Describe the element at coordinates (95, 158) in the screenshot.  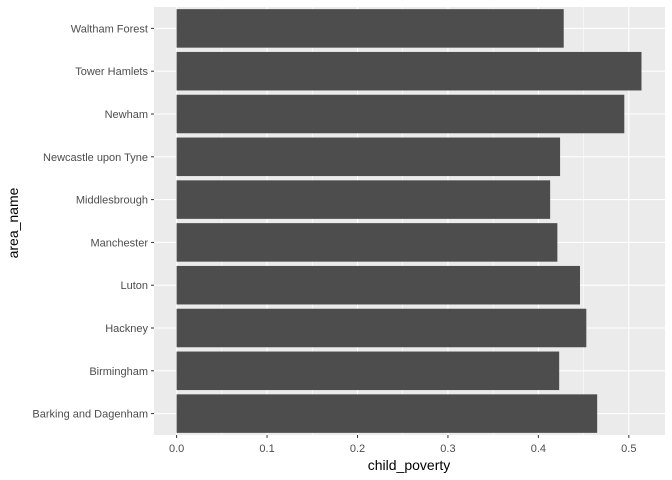
I see `y-tick-label: Newcastle upon Tyne` at that location.